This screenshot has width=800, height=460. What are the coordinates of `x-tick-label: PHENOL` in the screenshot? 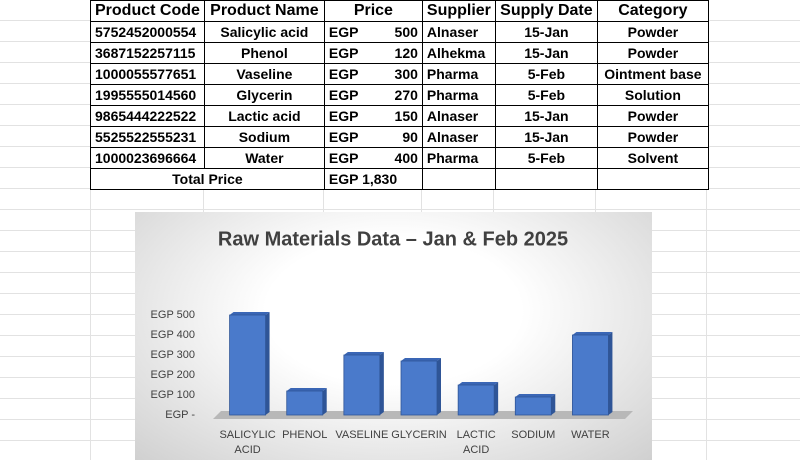 It's located at (305, 435).